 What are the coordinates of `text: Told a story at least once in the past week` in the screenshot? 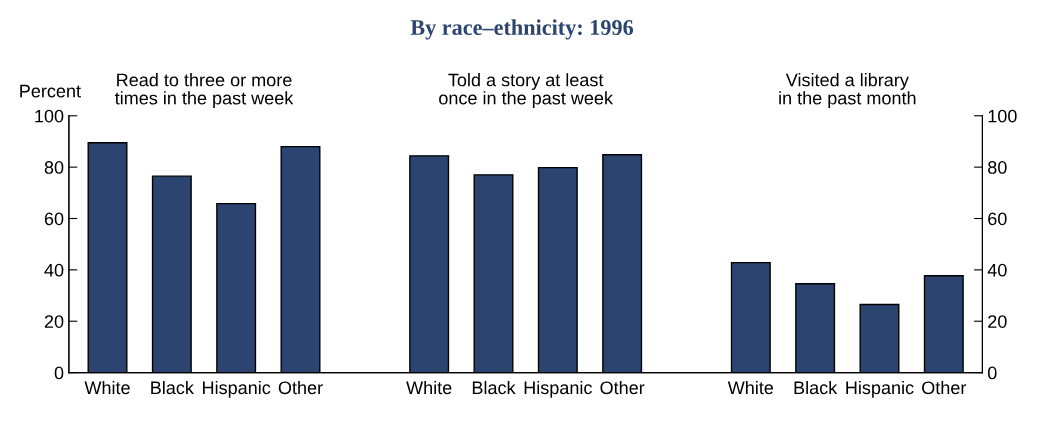 It's located at (526, 91).